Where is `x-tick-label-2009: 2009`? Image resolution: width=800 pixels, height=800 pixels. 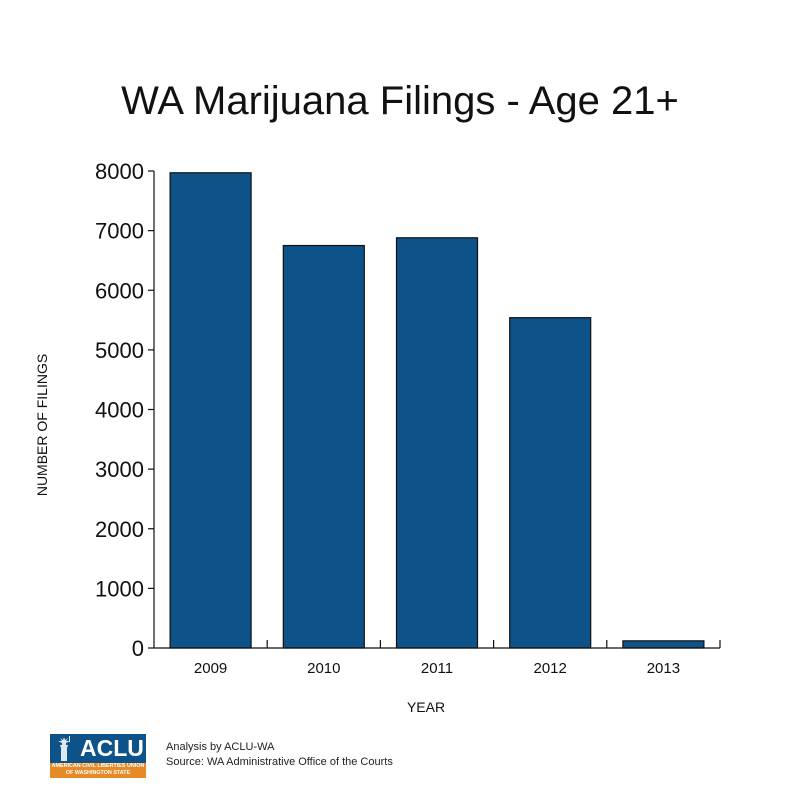 x-tick-label-2009: 2009 is located at coordinates (210, 668).